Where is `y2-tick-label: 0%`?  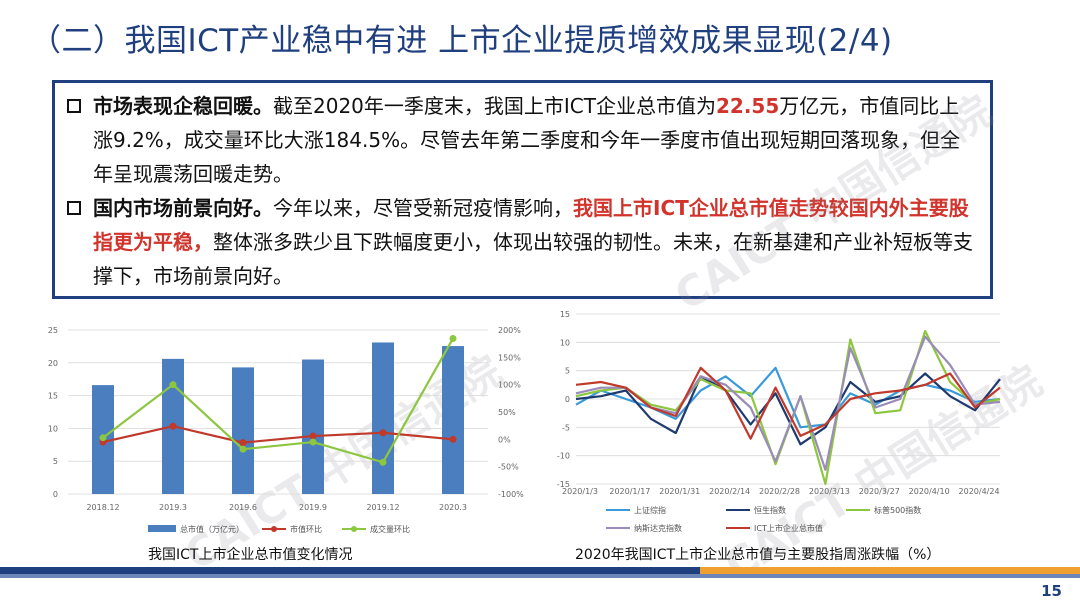 y2-tick-label: 0% is located at coordinates (504, 439).